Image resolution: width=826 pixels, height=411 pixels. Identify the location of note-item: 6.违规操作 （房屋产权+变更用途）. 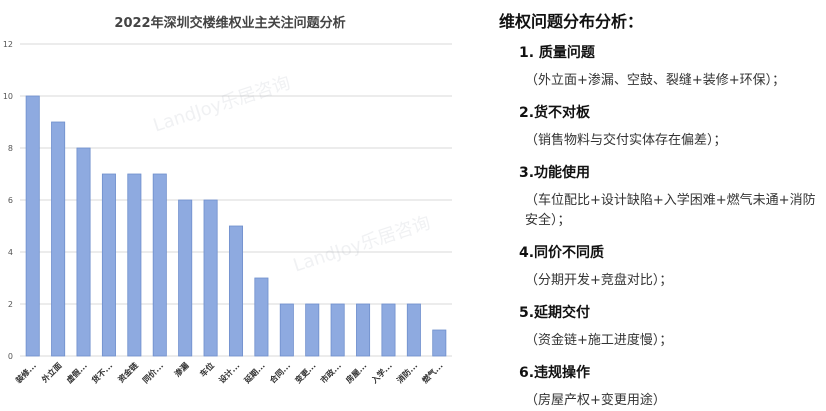
(670, 386).